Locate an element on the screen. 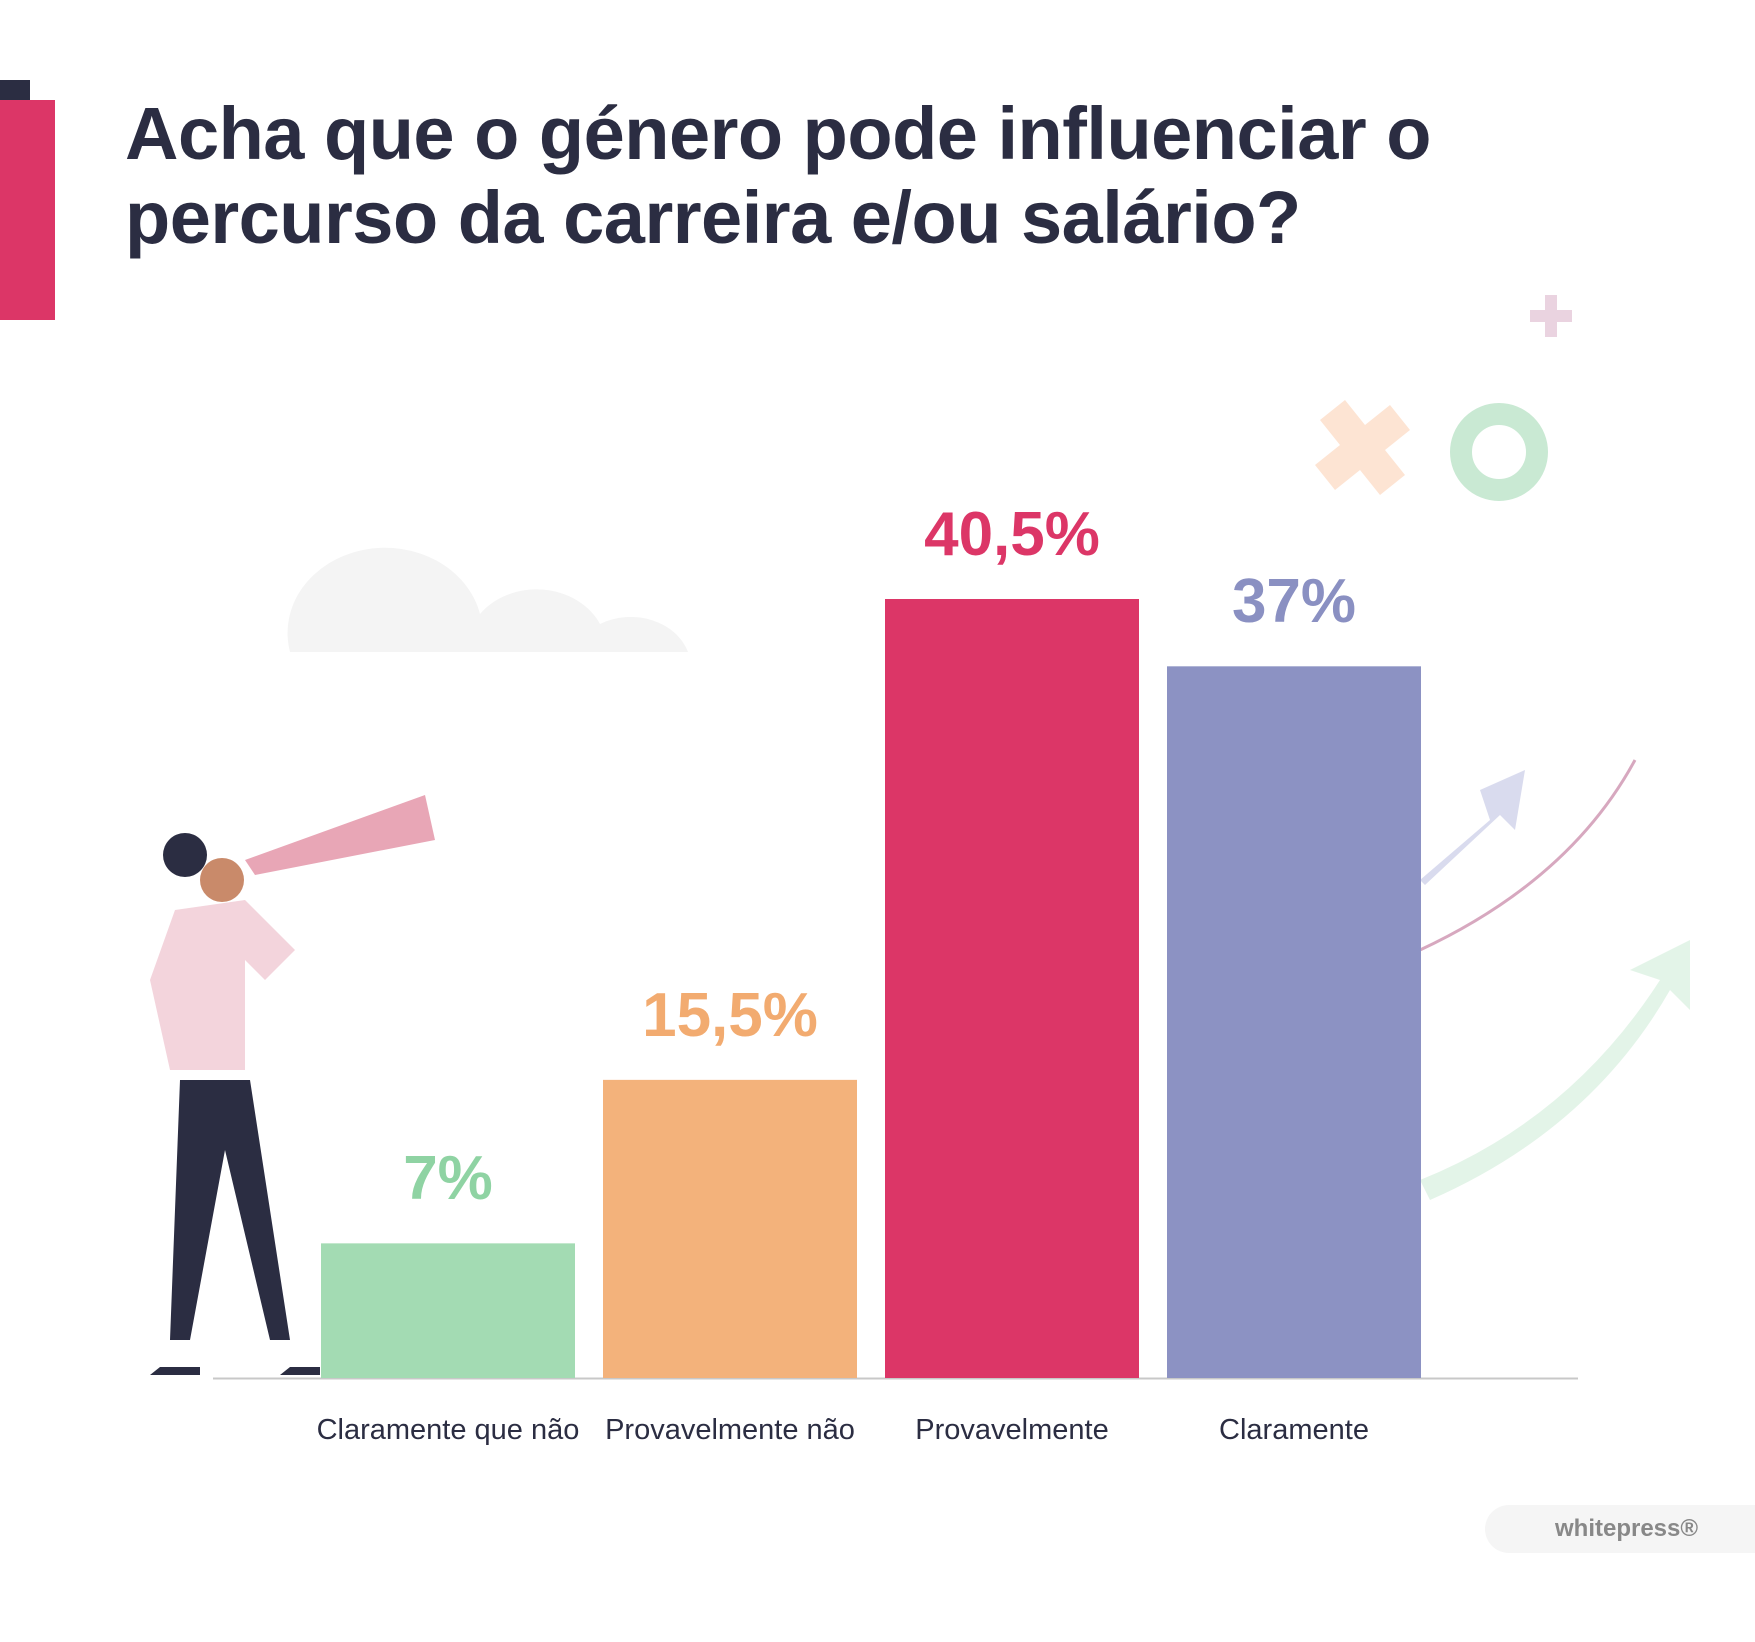 The width and height of the screenshot is (1755, 1642). x-tick-label: Claramente que não is located at coordinates (448, 1430).